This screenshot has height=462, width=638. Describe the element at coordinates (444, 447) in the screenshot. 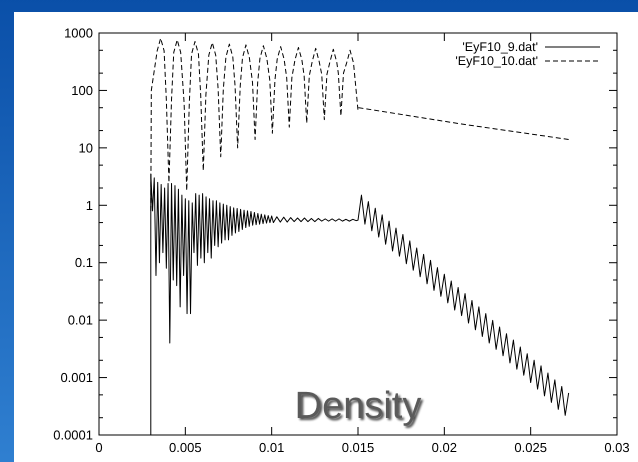

I see `x-tick-label: 0.02` at that location.